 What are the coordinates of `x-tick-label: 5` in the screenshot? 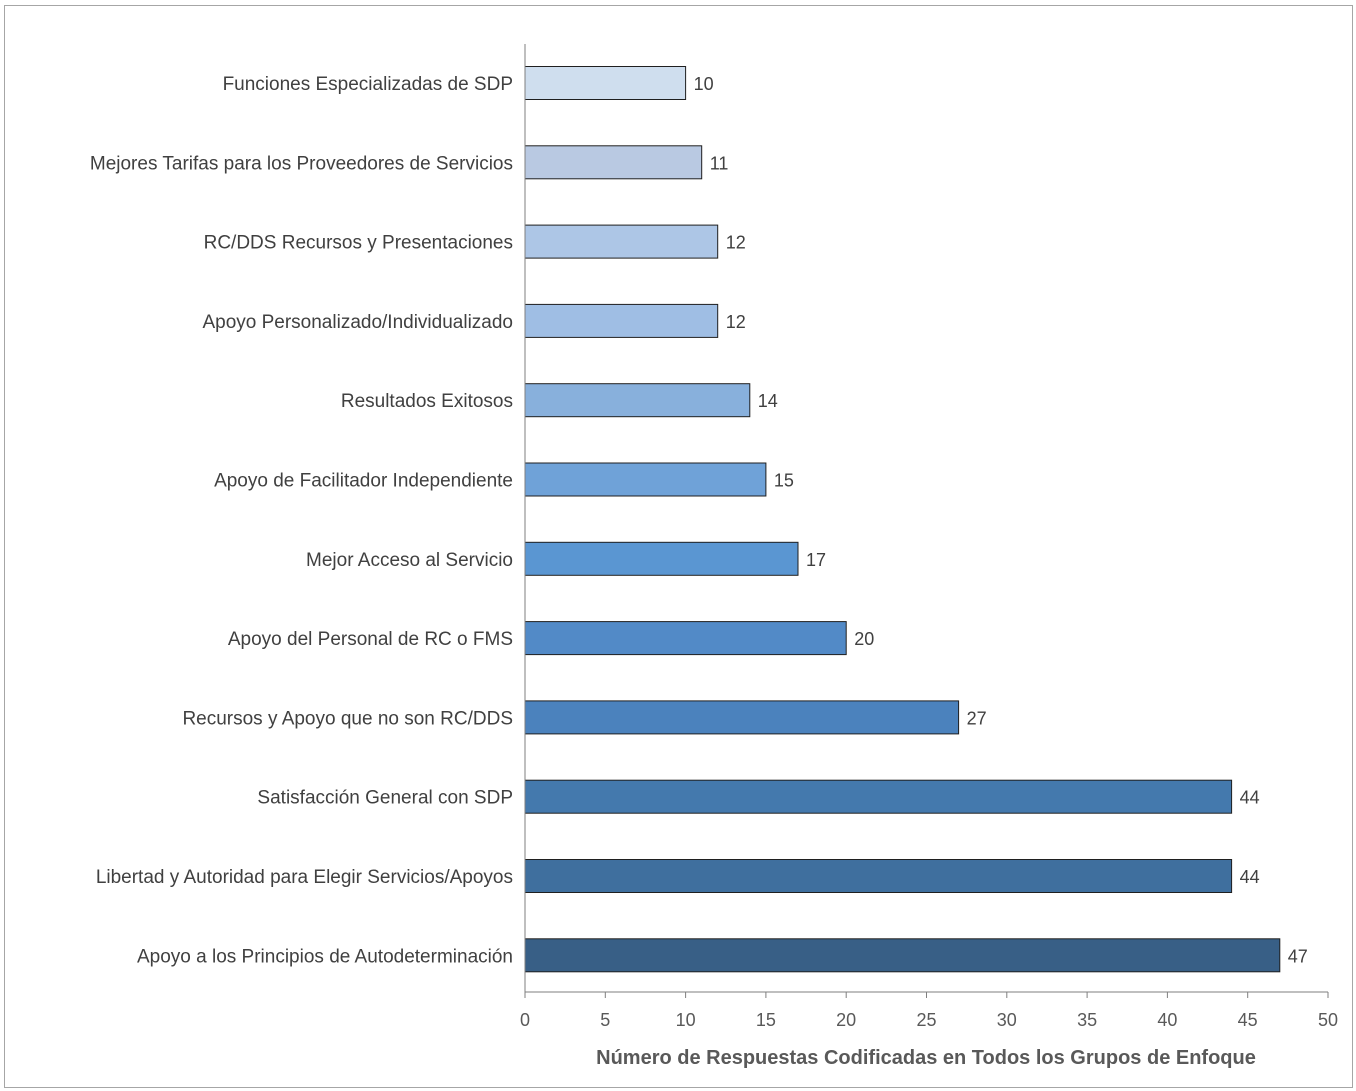 It's located at (605, 1020).